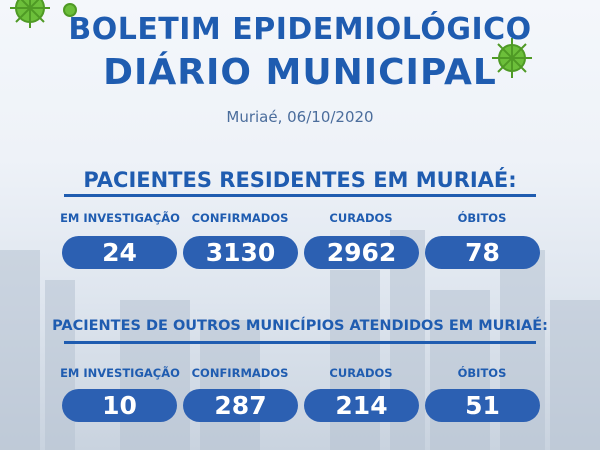 The image size is (600, 450). What do you see at coordinates (300, 180) in the screenshot?
I see `section-heading: PACIENTES RESIDENTES EM MURIAÉ:` at bounding box center [300, 180].